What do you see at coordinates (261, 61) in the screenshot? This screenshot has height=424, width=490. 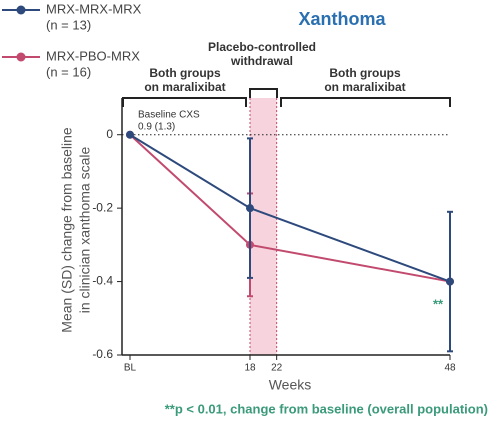 I see `annotation: withdrawal` at bounding box center [261, 61].